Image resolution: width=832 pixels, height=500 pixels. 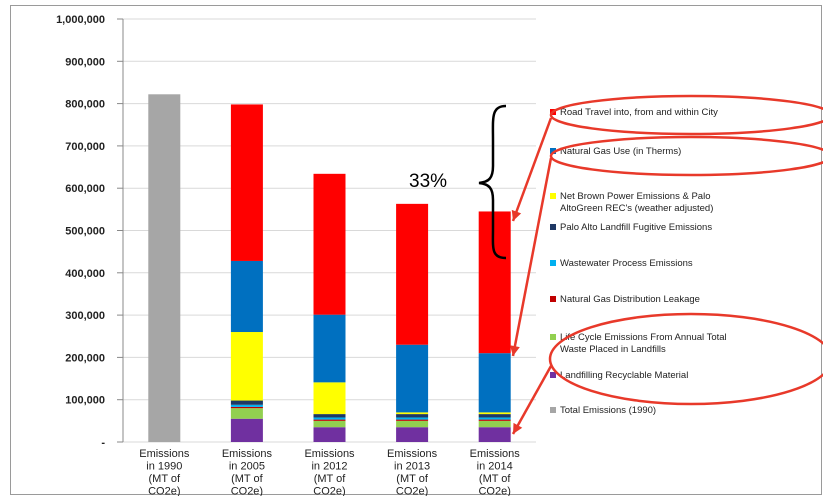 What do you see at coordinates (329, 472) in the screenshot?
I see `x-category-label: Emissions in 2012 (MT of CO2e)` at bounding box center [329, 472].